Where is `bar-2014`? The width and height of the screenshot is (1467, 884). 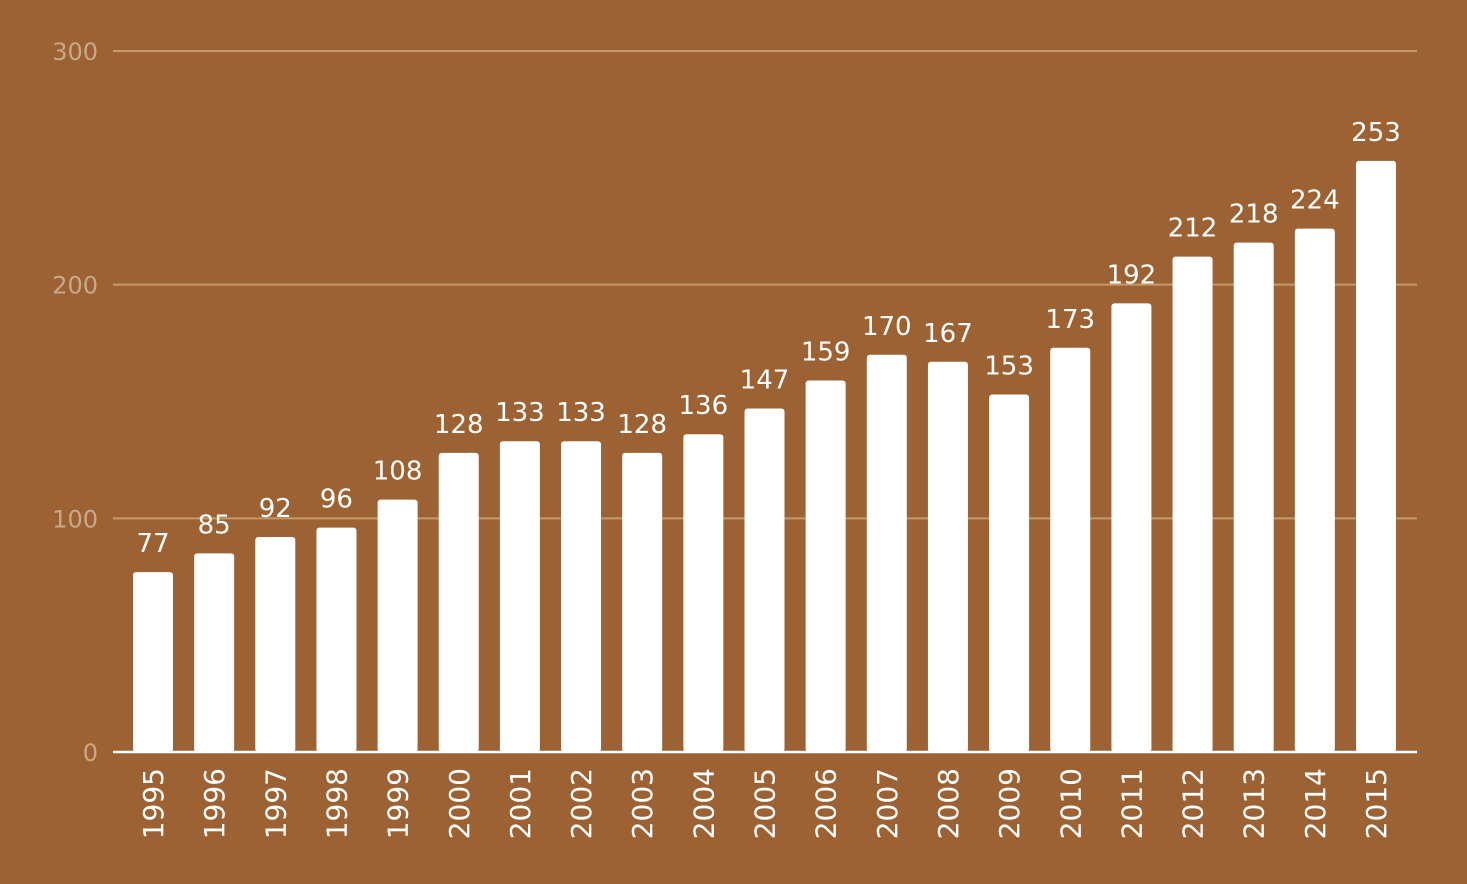 bar-2014 is located at coordinates (1314, 490).